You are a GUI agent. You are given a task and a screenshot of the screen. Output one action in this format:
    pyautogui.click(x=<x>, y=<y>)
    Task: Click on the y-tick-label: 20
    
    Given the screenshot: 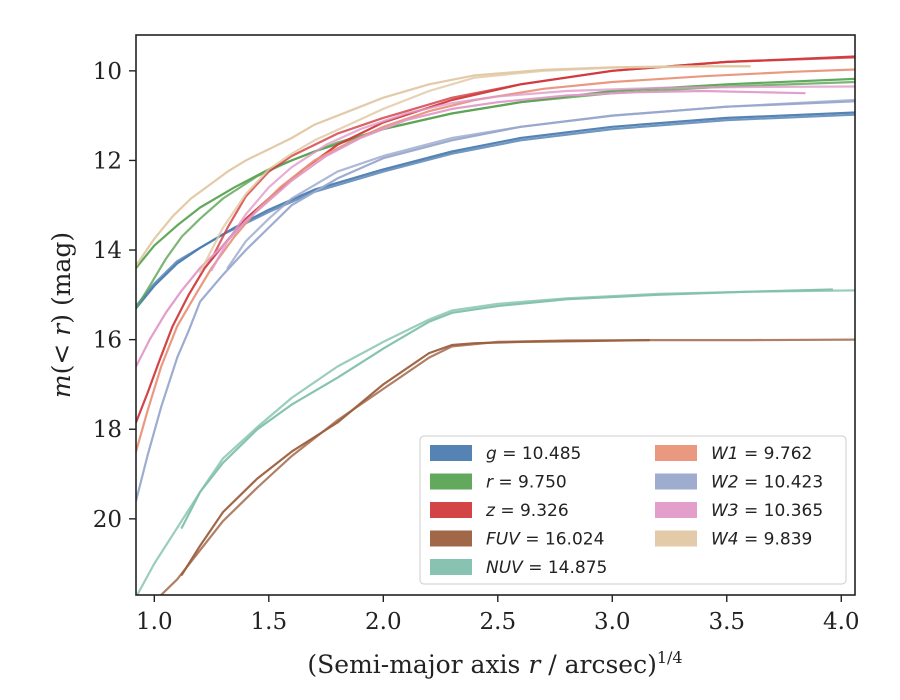 What is the action you would take?
    pyautogui.click(x=107, y=520)
    